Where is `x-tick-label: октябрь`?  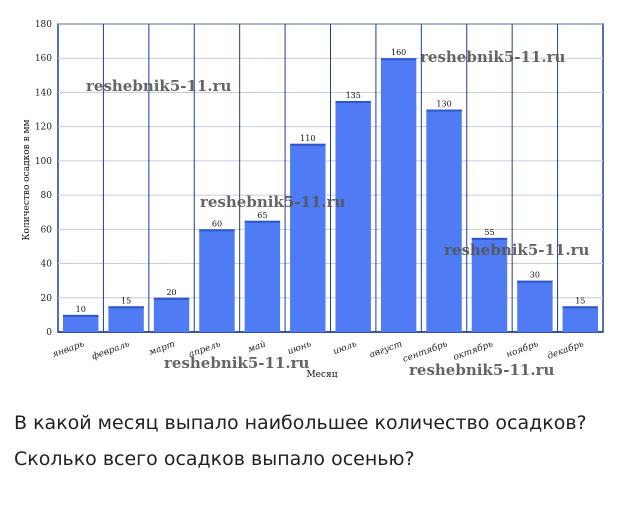 x-tick-label: октябрь is located at coordinates (473, 350).